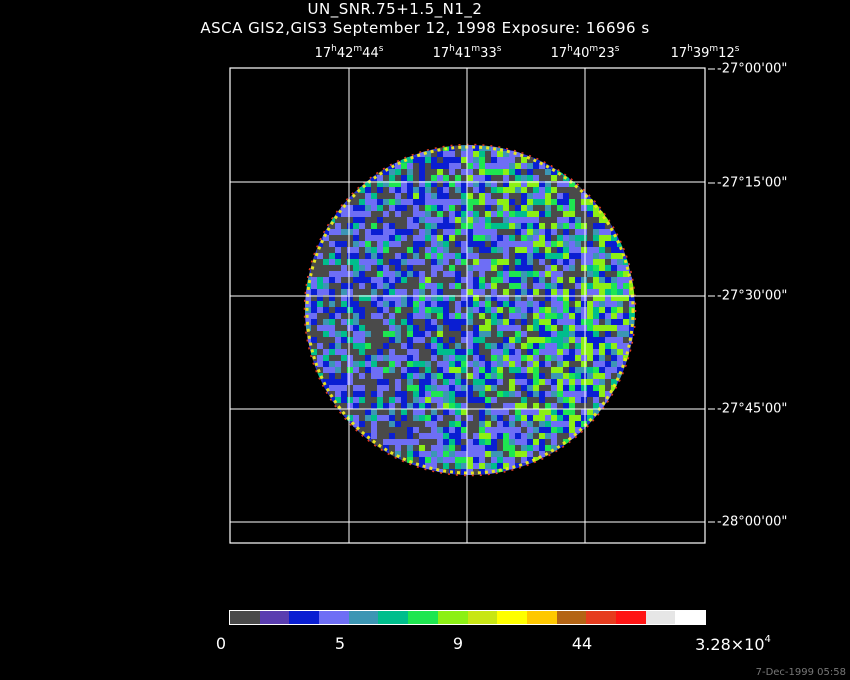 This screenshot has width=850, height=680. I want to click on dec-label: -28°00'00", so click(747, 522).